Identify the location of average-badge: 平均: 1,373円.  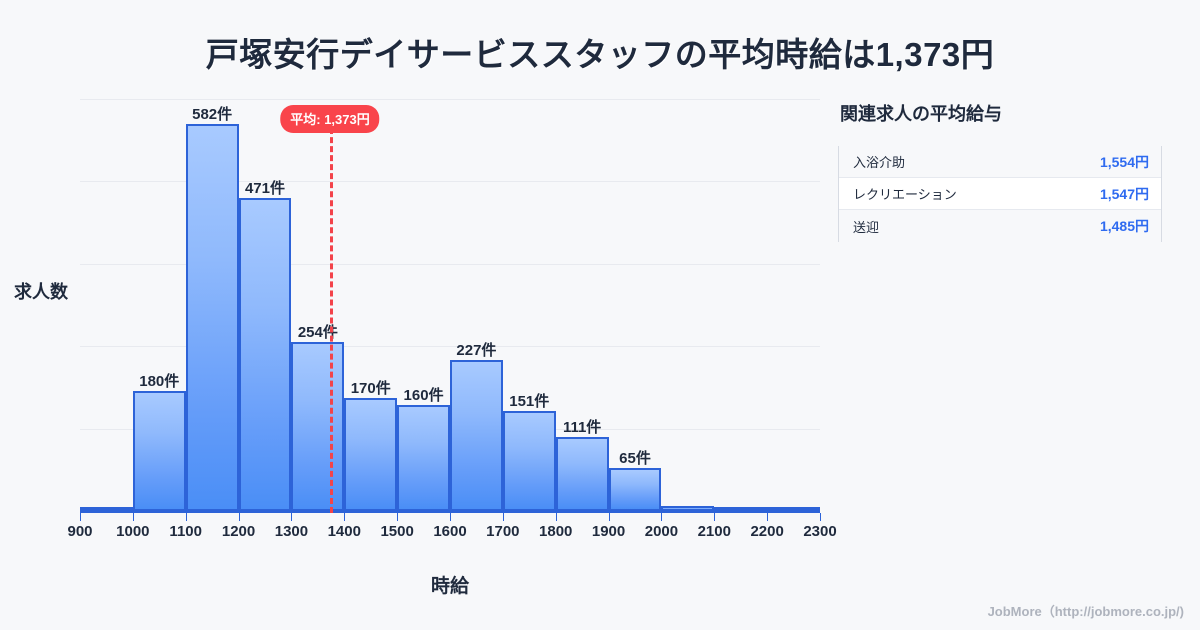
(330, 119).